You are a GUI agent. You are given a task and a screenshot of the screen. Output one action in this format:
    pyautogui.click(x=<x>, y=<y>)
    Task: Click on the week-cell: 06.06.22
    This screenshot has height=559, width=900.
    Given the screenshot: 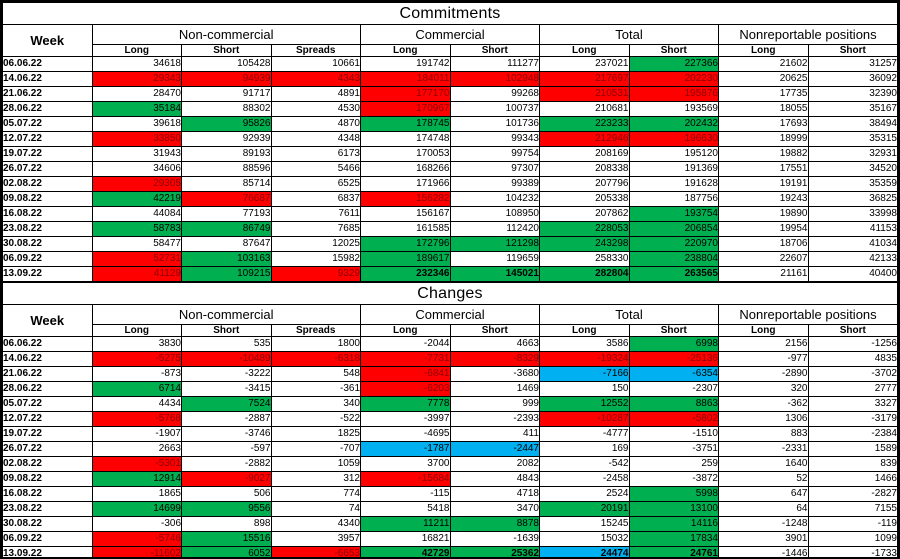 What is the action you would take?
    pyautogui.click(x=47, y=344)
    